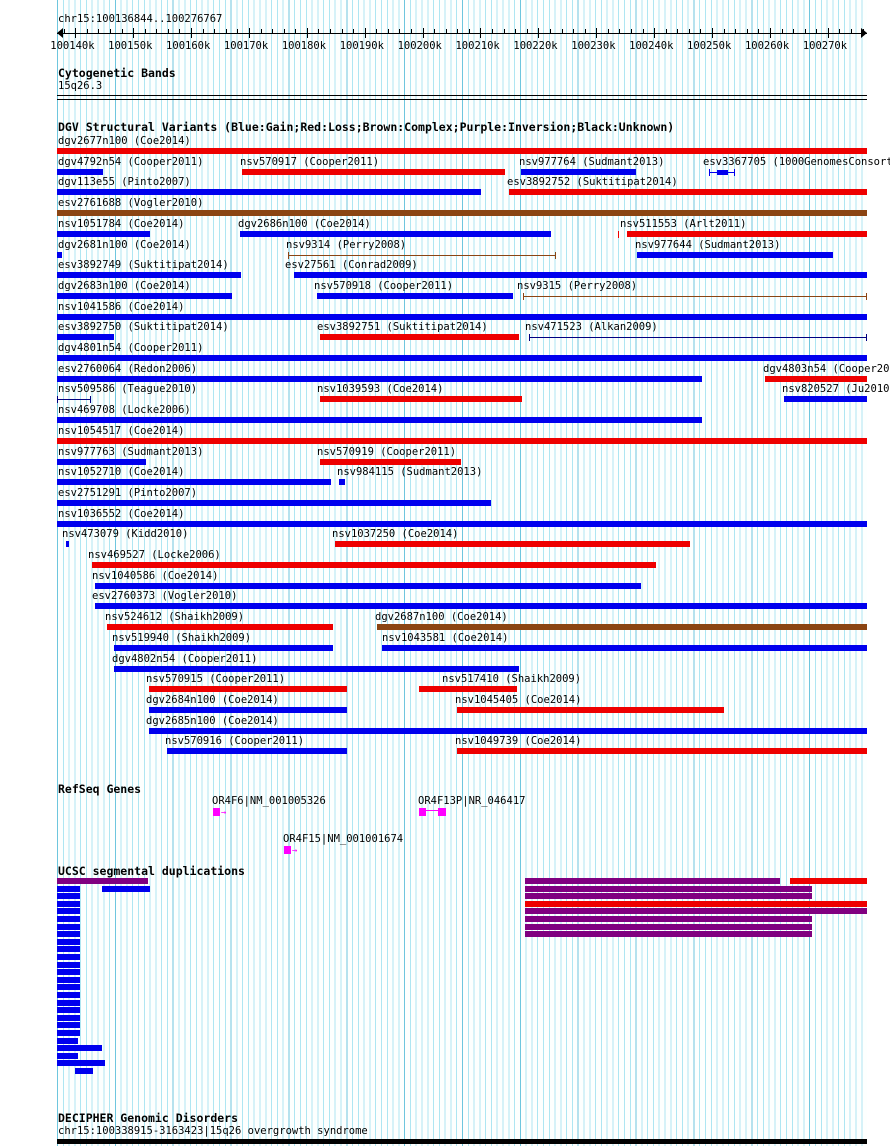  I want to click on dgv-variant-label: nsv570918 (Cooper2011), so click(384, 285).